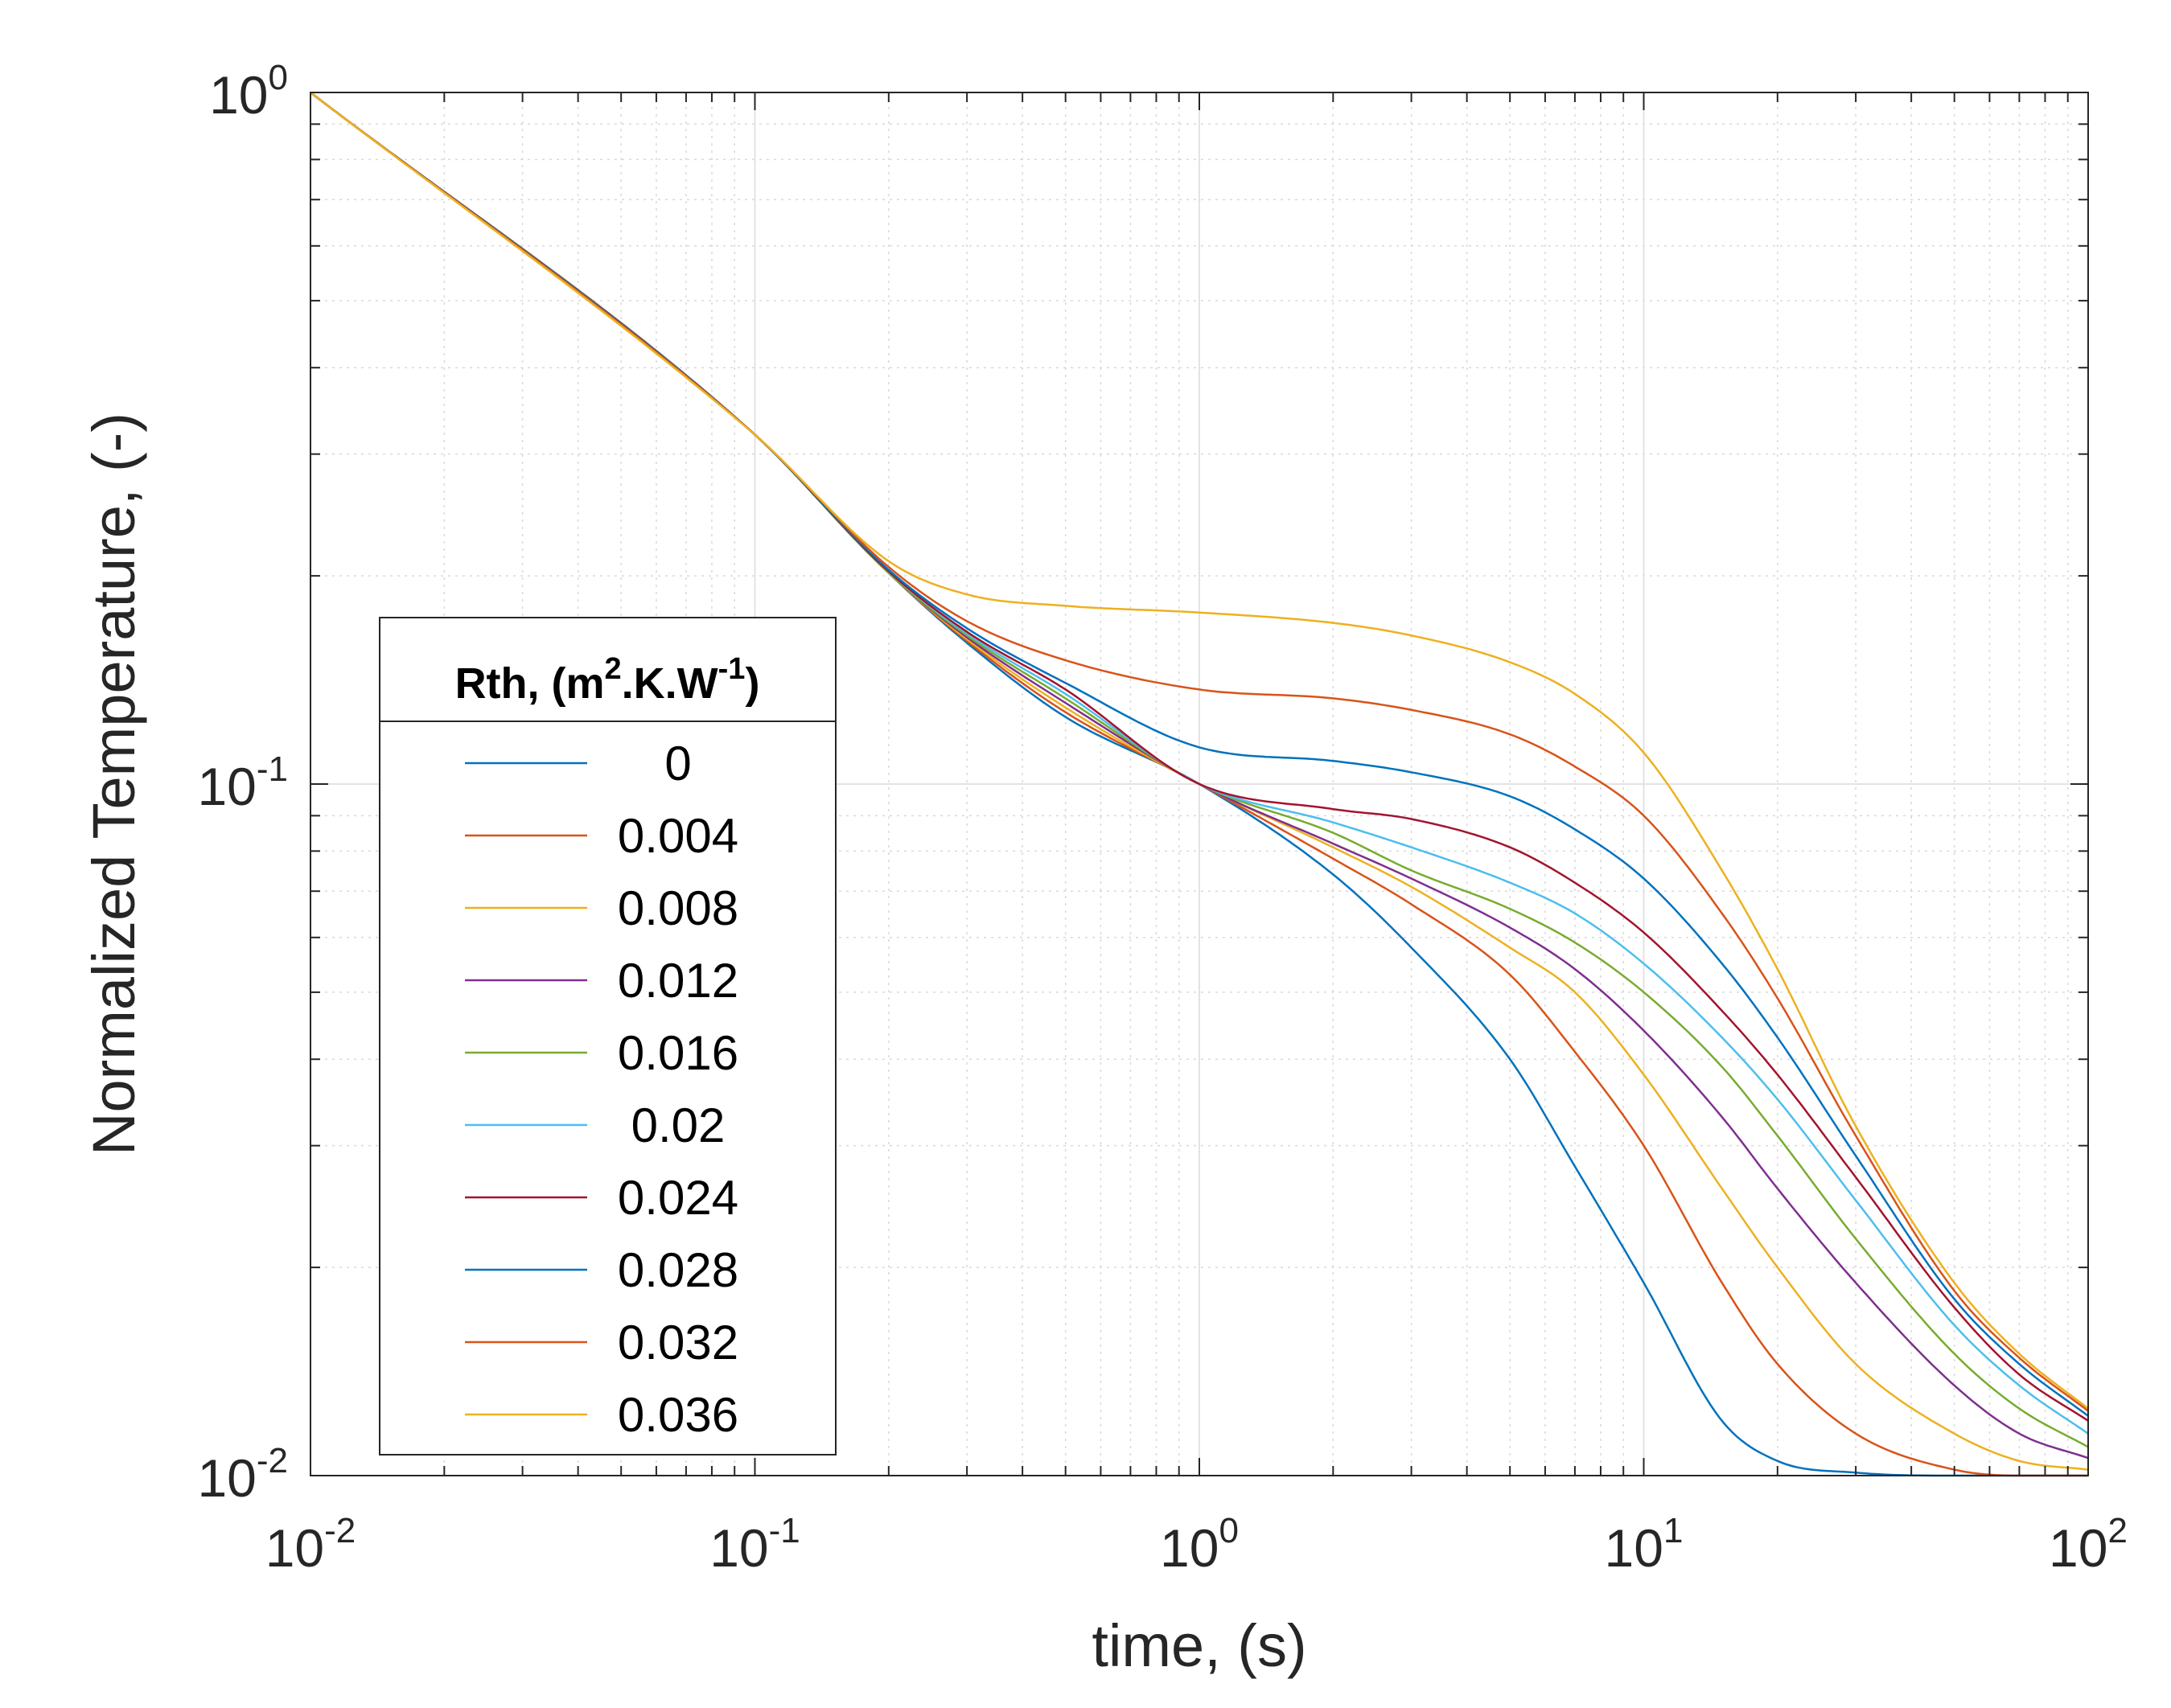 This screenshot has width=2171, height=1708. I want to click on legend-title-end: ), so click(752, 683).